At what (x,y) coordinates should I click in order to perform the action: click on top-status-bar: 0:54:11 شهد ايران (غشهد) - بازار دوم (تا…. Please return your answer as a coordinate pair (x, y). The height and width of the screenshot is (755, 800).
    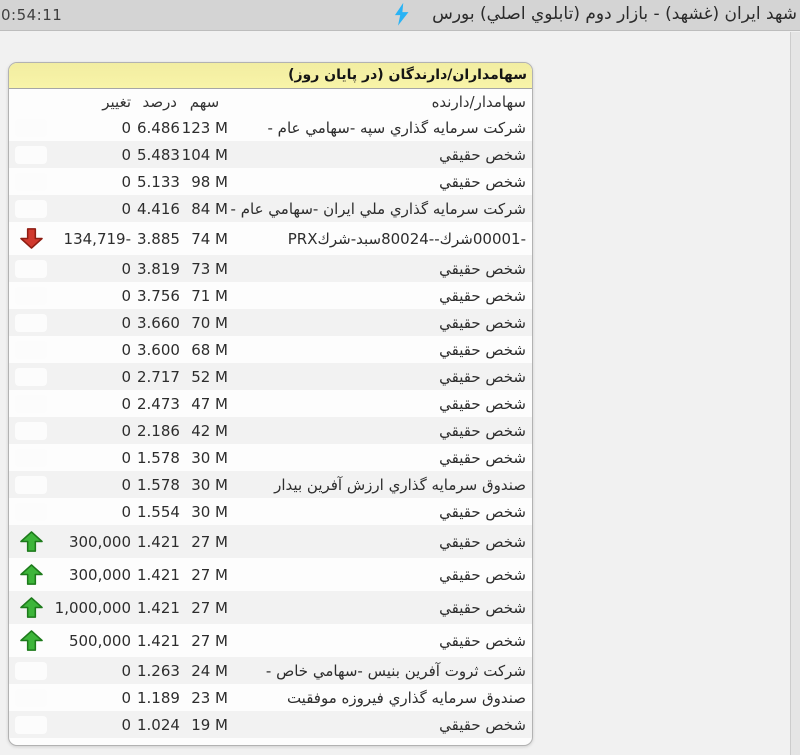
    Looking at the image, I should click on (400, 15).